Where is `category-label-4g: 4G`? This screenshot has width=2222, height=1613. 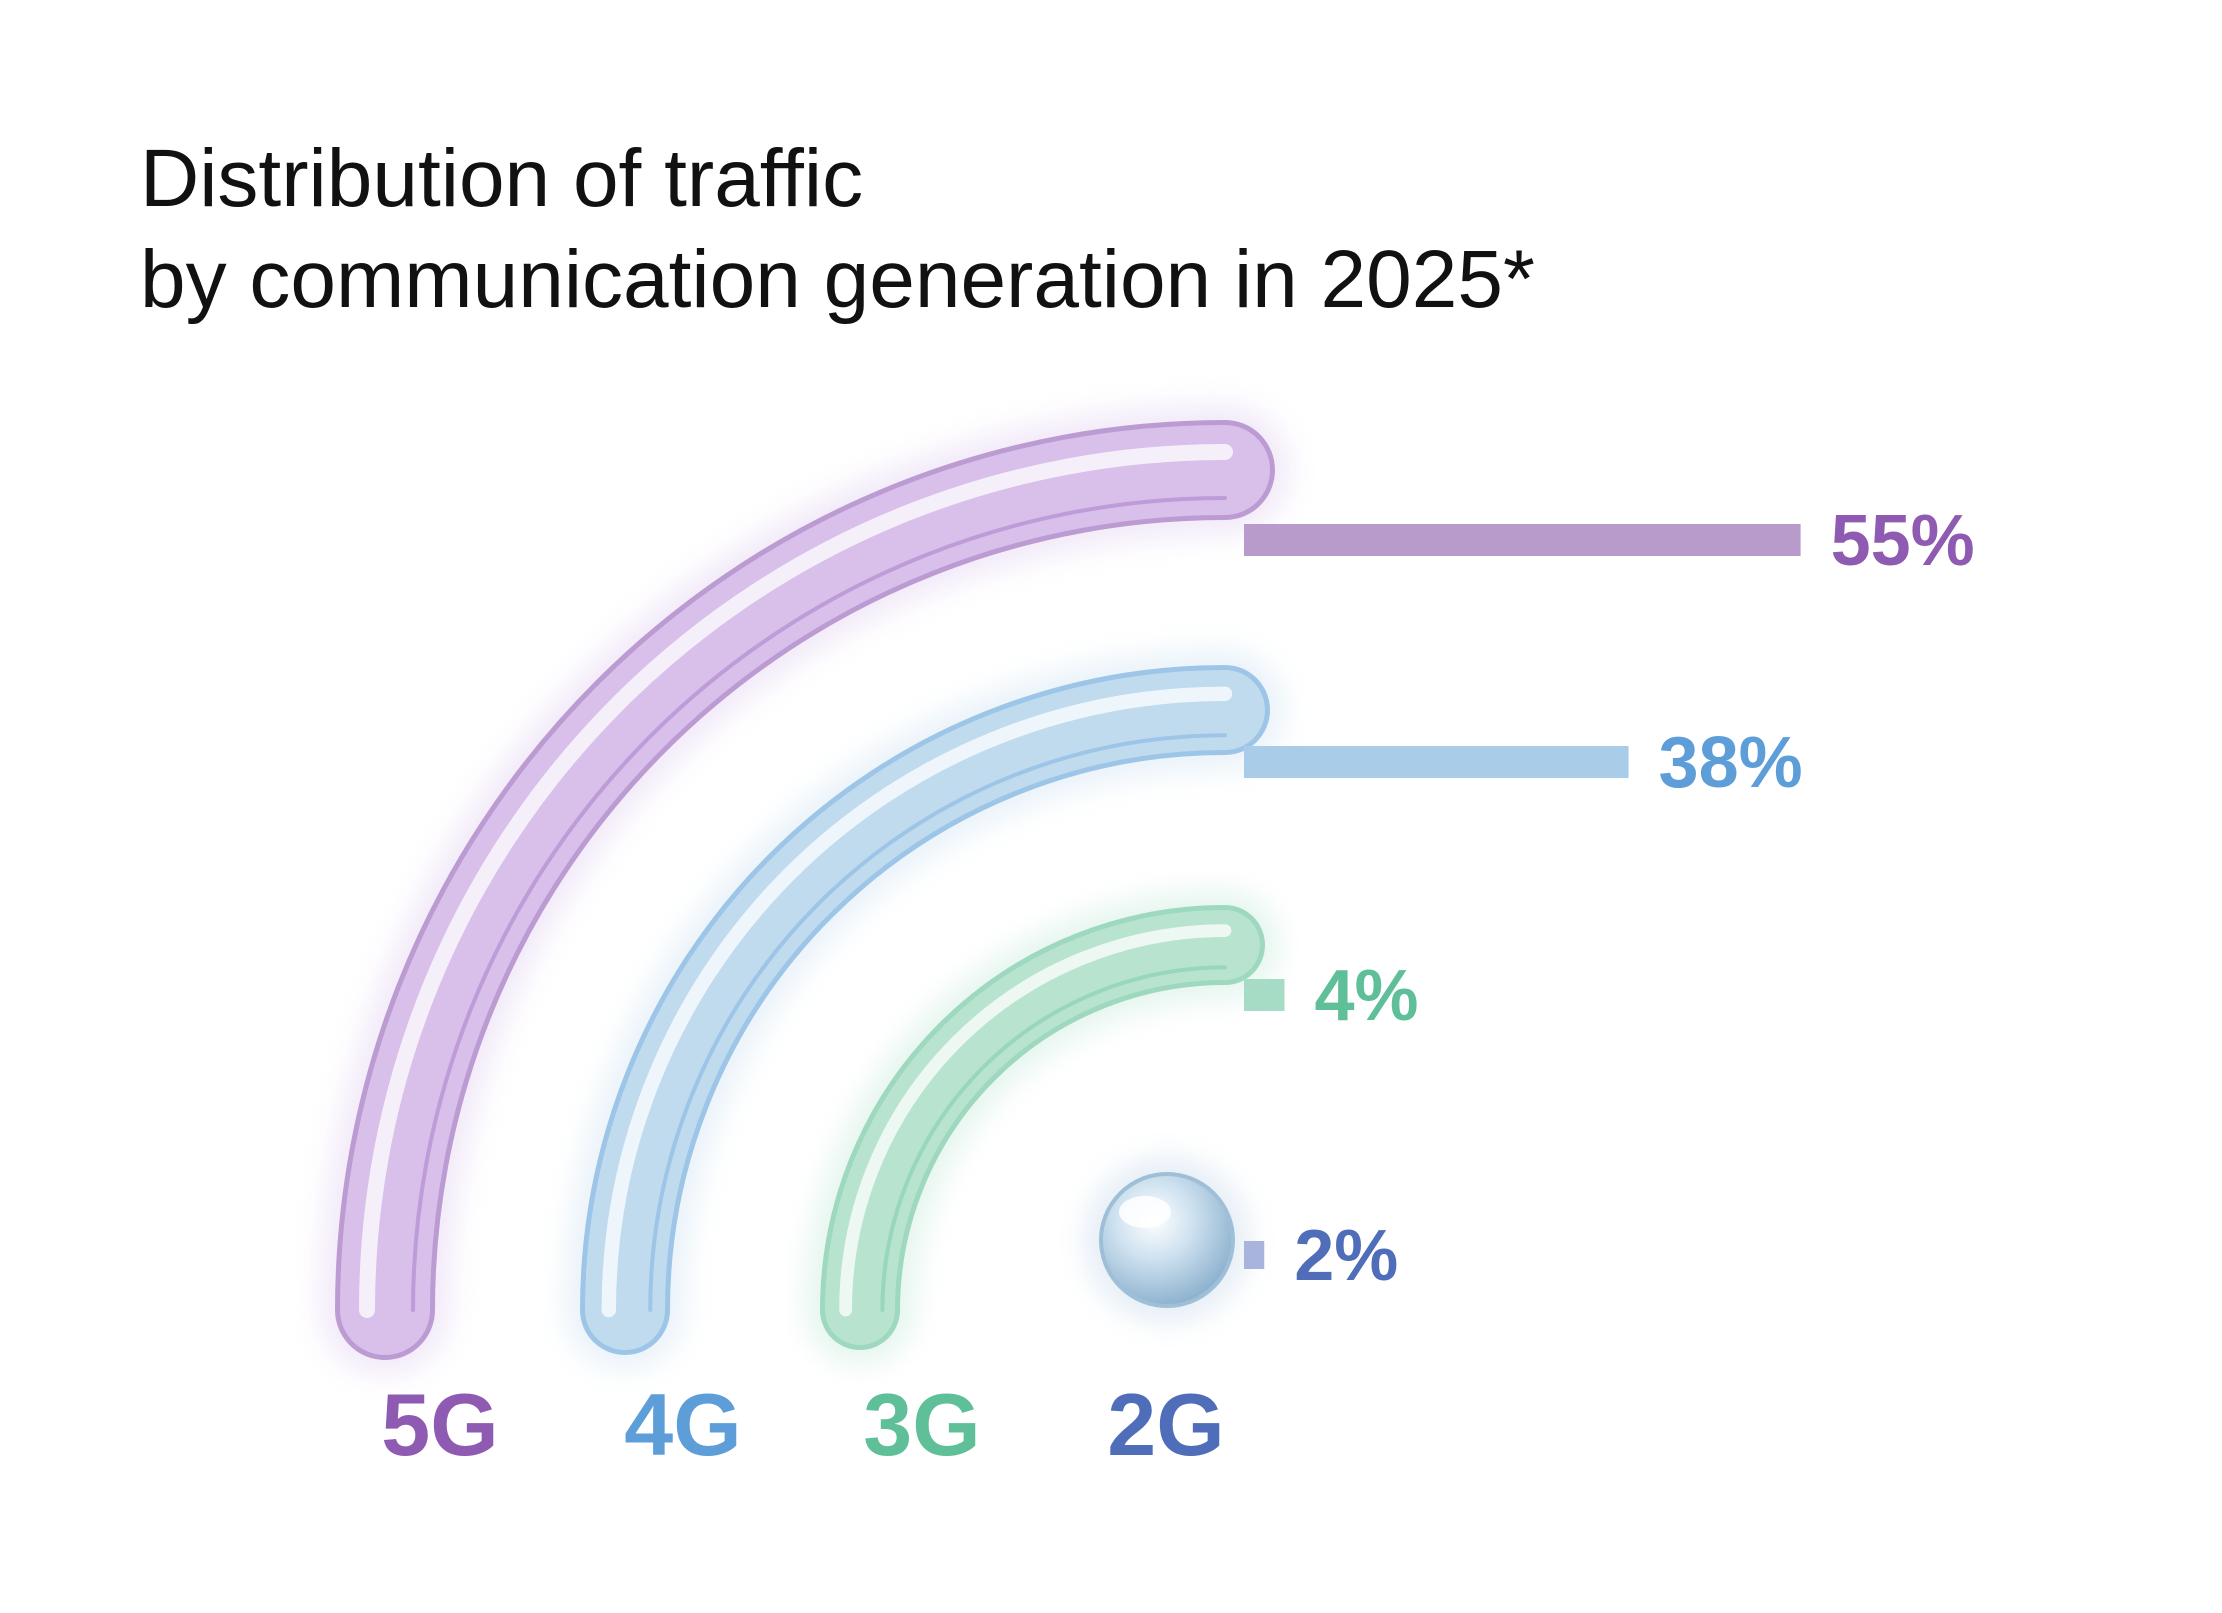 category-label-4g: 4G is located at coordinates (682, 1424).